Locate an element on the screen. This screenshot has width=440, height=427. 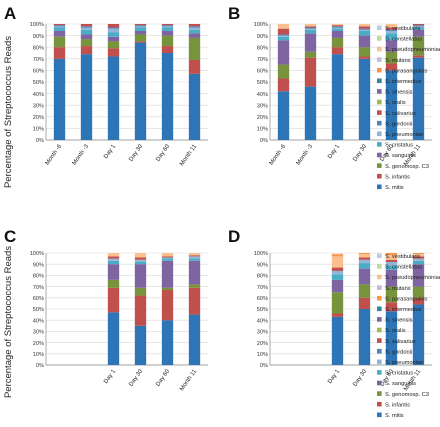
y-tick-label: 40% is located at coordinates (38, 95).